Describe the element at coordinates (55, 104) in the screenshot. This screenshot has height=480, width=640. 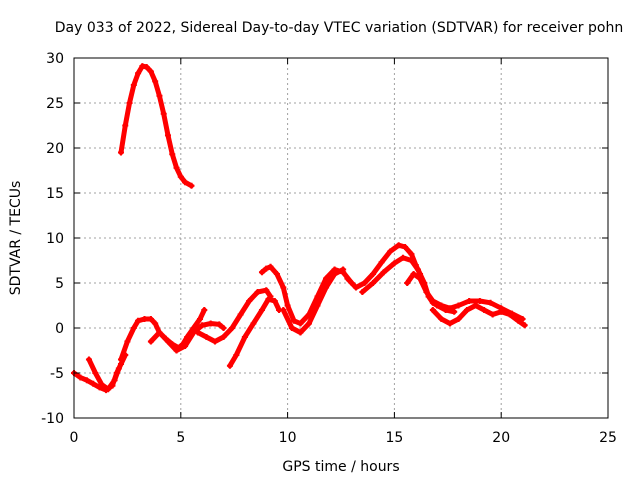
I see `y-tick-label: 25` at that location.